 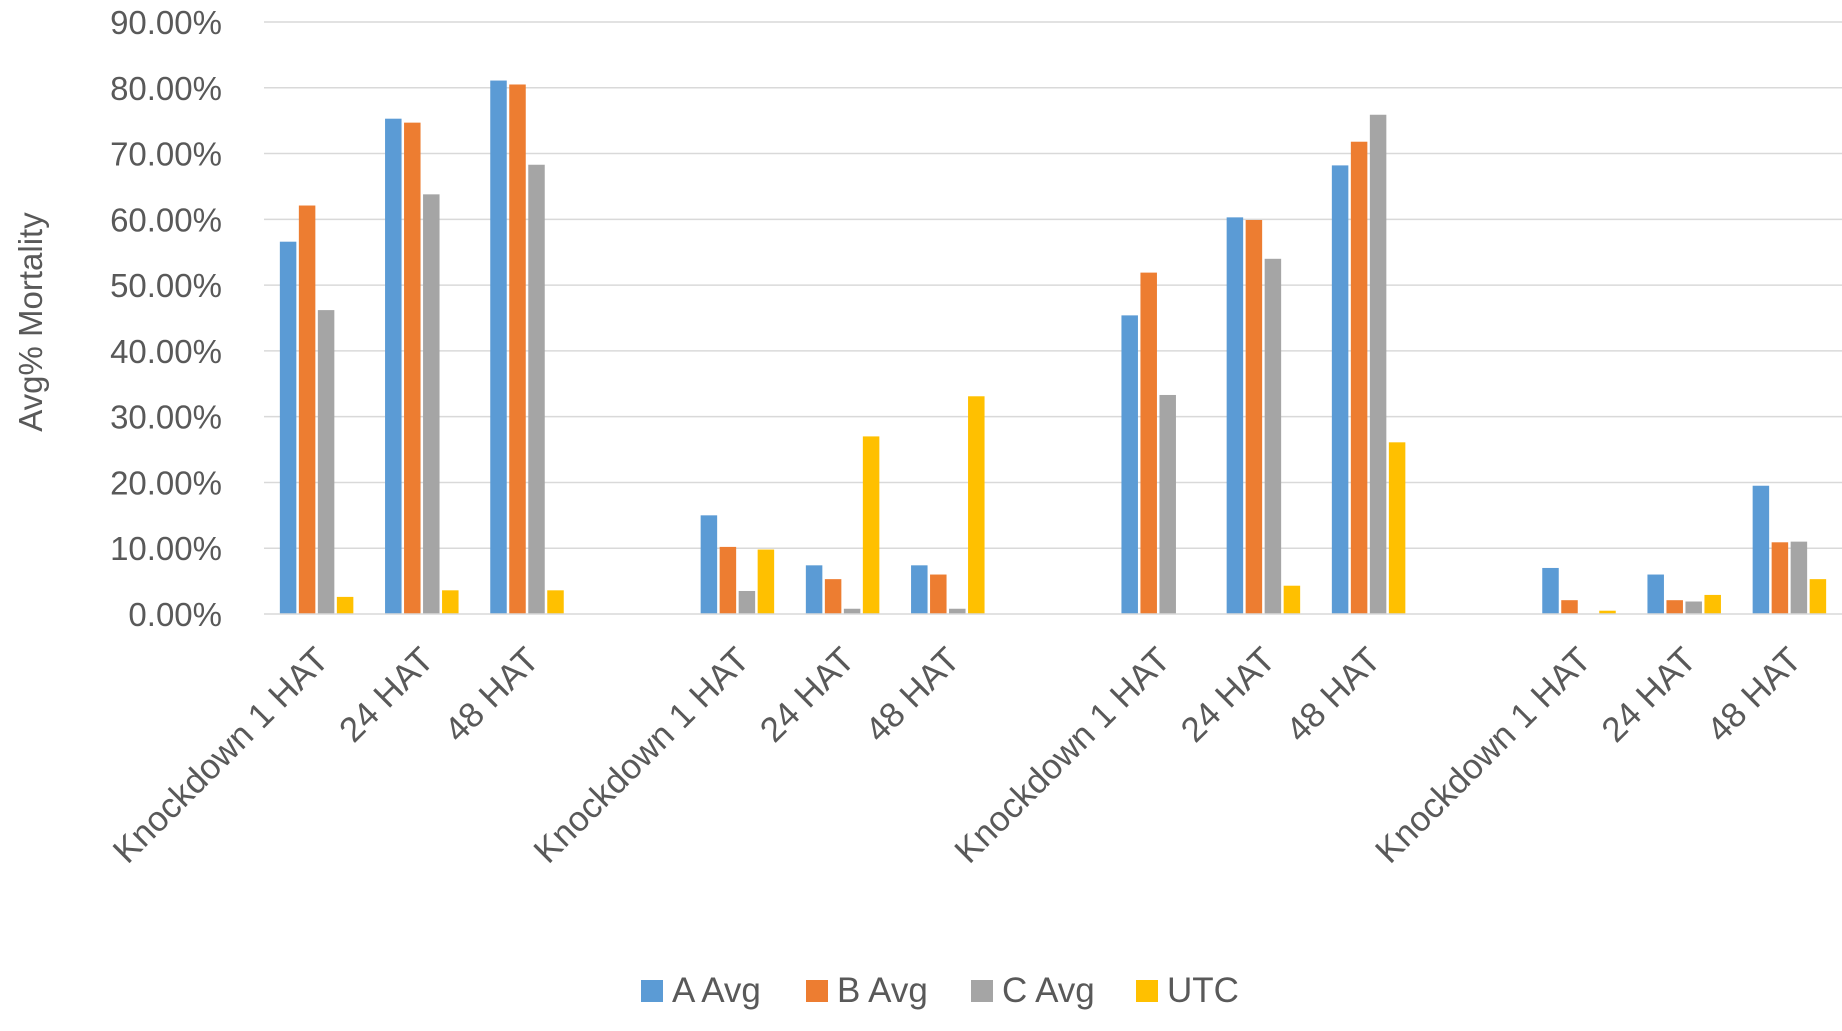 What do you see at coordinates (166, 285) in the screenshot?
I see `y-tick-label: 50.00%` at bounding box center [166, 285].